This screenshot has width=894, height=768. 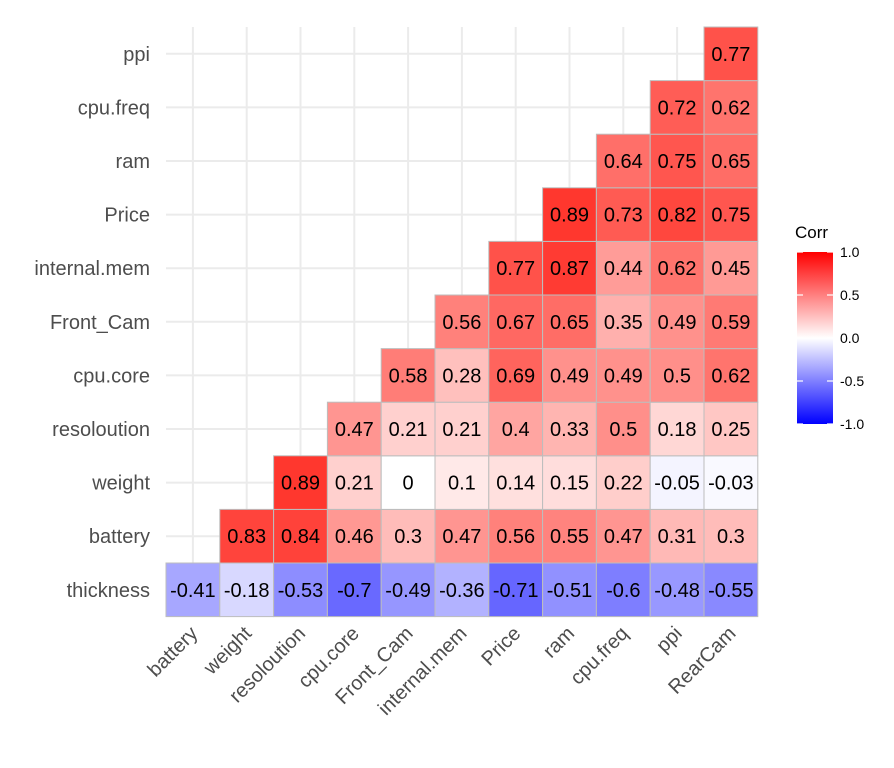 I want to click on cell-value-label: -0.55, so click(x=731, y=591).